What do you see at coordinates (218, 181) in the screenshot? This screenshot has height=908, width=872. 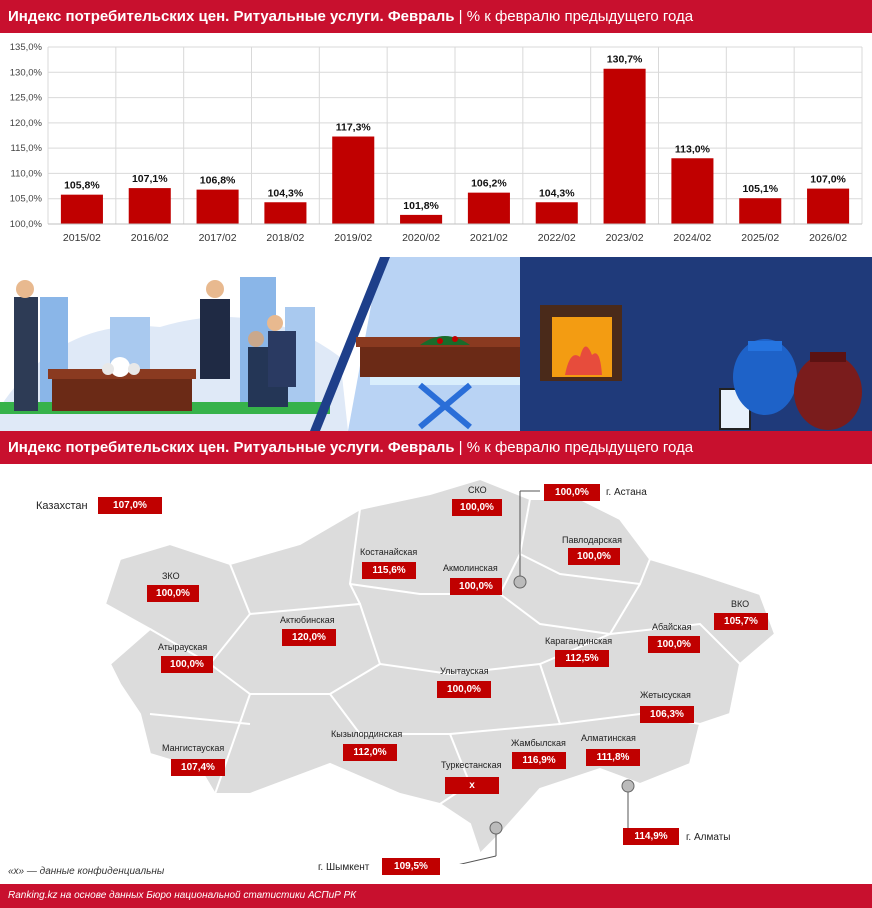 I see `bar-value-label: 106,8%` at bounding box center [218, 181].